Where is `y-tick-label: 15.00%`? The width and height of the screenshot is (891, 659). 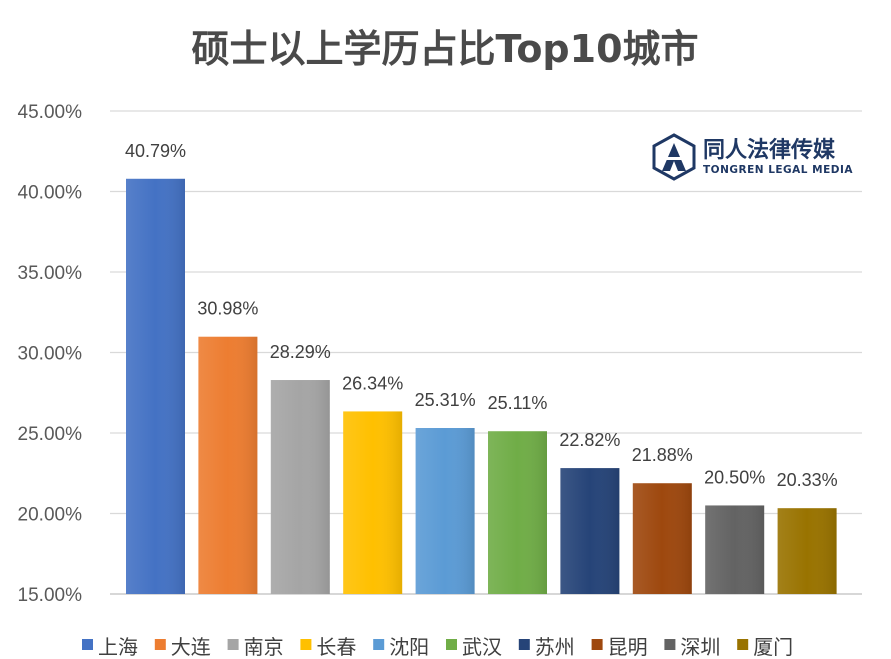
y-tick-label: 15.00% is located at coordinates (50, 595).